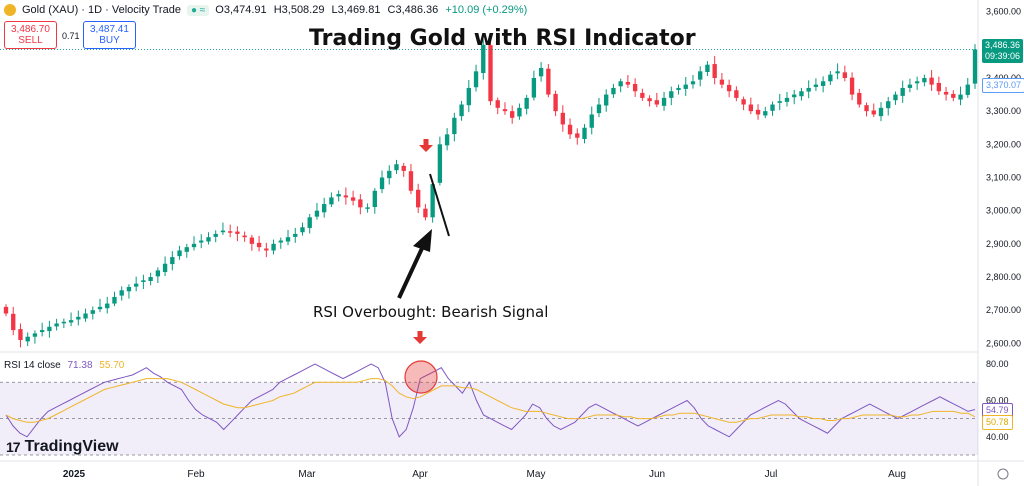 The width and height of the screenshot is (1024, 486). Describe the element at coordinates (1003, 111) in the screenshot. I see `price-tick-label: 3,300.00` at that location.